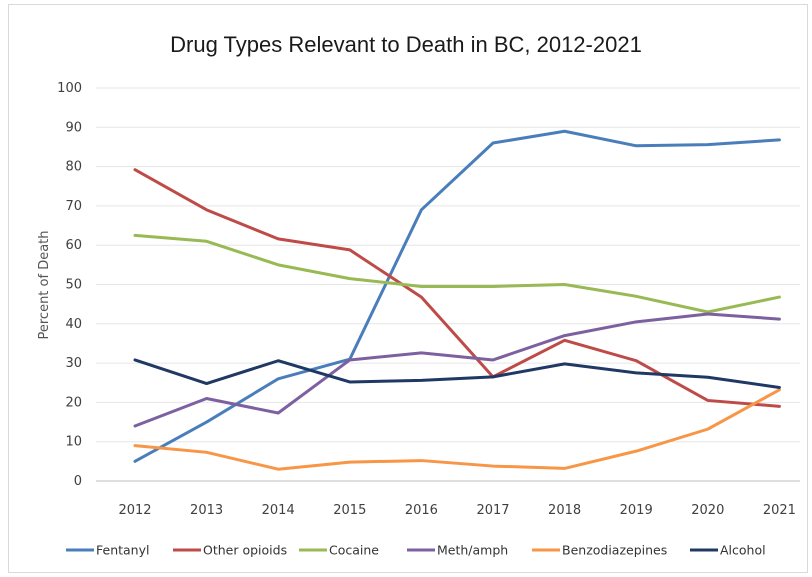 The width and height of the screenshot is (812, 577). Describe the element at coordinates (614, 550) in the screenshot. I see `legend-label: Benzodiazepines` at that location.